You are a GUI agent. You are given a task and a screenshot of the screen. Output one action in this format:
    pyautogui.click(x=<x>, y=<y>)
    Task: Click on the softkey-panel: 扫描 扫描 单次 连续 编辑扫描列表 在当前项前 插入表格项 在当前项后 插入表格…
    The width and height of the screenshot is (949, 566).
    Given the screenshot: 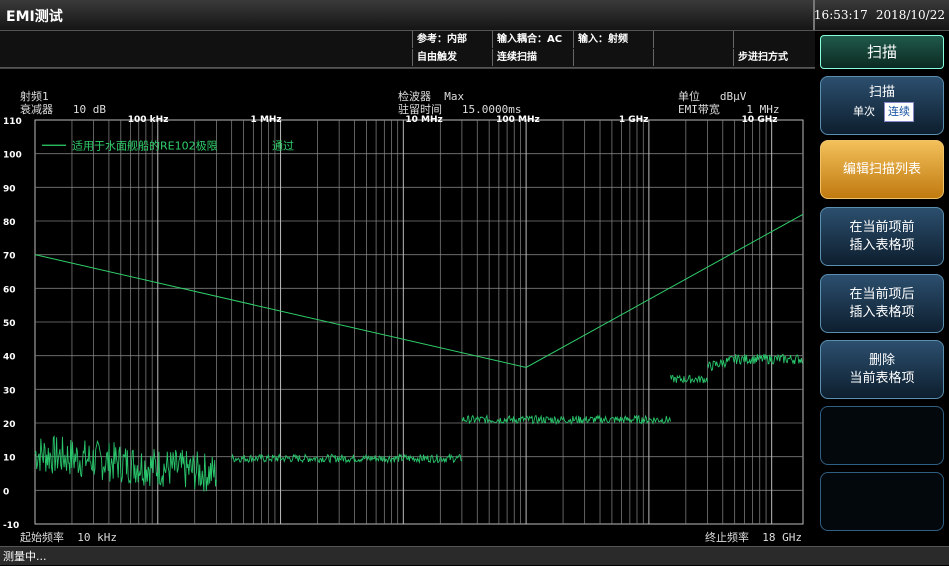 What is the action you would take?
    pyautogui.click(x=882, y=288)
    